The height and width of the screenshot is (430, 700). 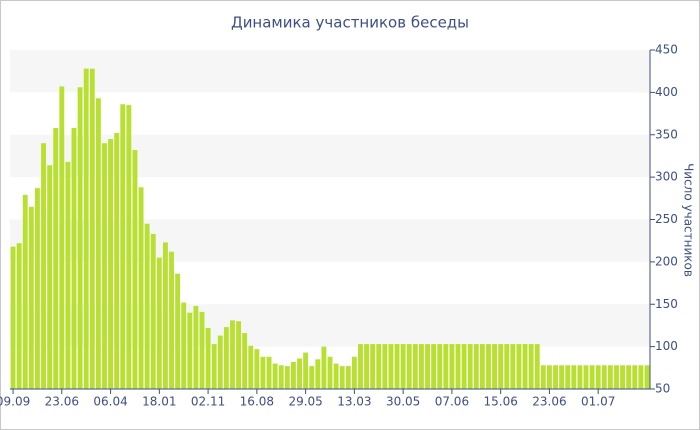 I want to click on y-tick-label: 350, so click(x=666, y=134).